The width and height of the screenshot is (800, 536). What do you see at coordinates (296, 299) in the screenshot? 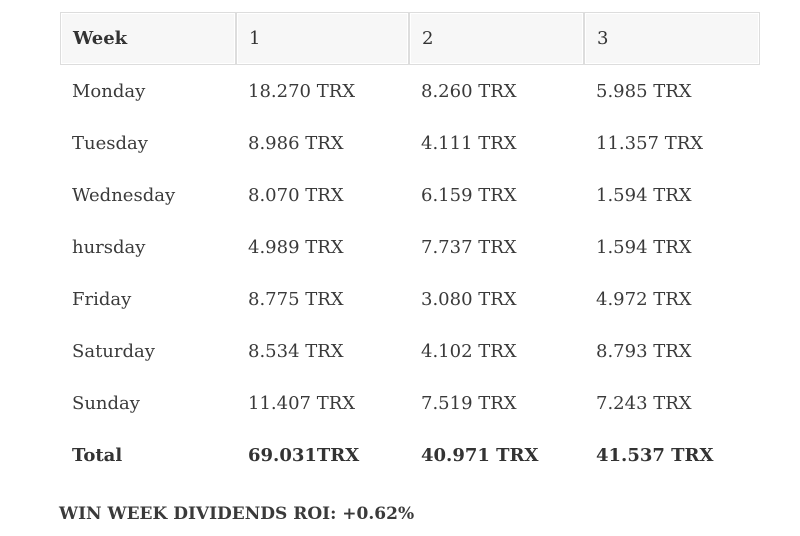
I see `value-cell: 8.775 TRX` at bounding box center [296, 299].